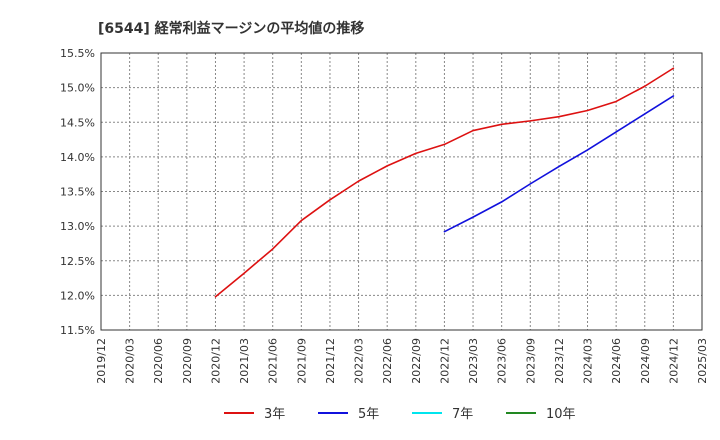  Describe the element at coordinates (702, 361) in the screenshot. I see `x-tick-label: 2025/03` at that location.